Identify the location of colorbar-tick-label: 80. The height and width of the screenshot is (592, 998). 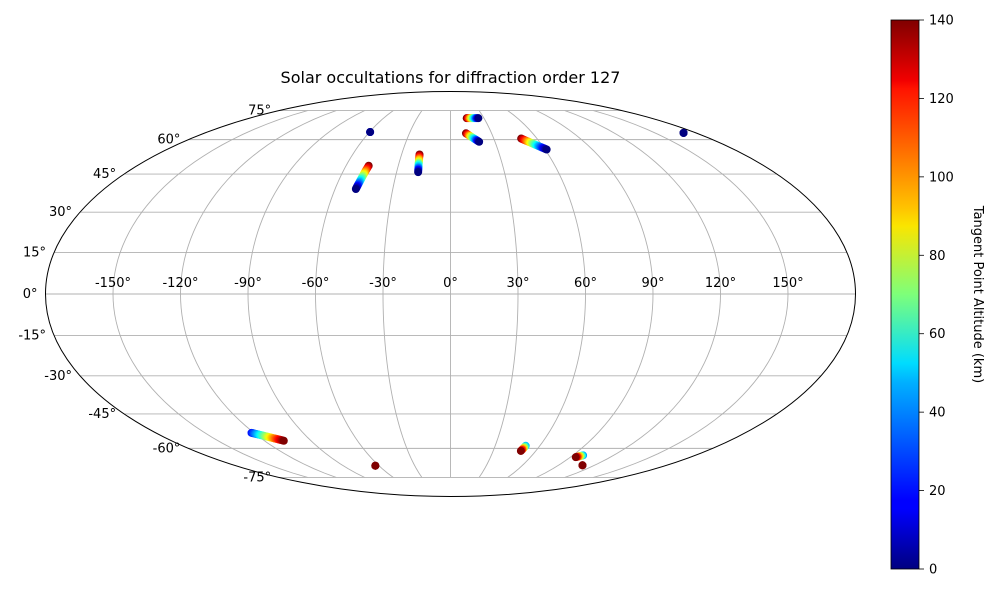
(937, 256).